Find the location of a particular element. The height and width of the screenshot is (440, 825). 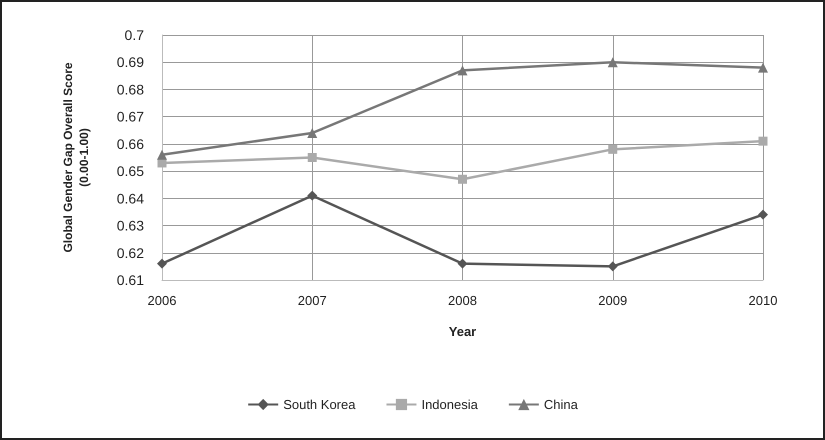

x-tick-label: 2010 is located at coordinates (763, 300).